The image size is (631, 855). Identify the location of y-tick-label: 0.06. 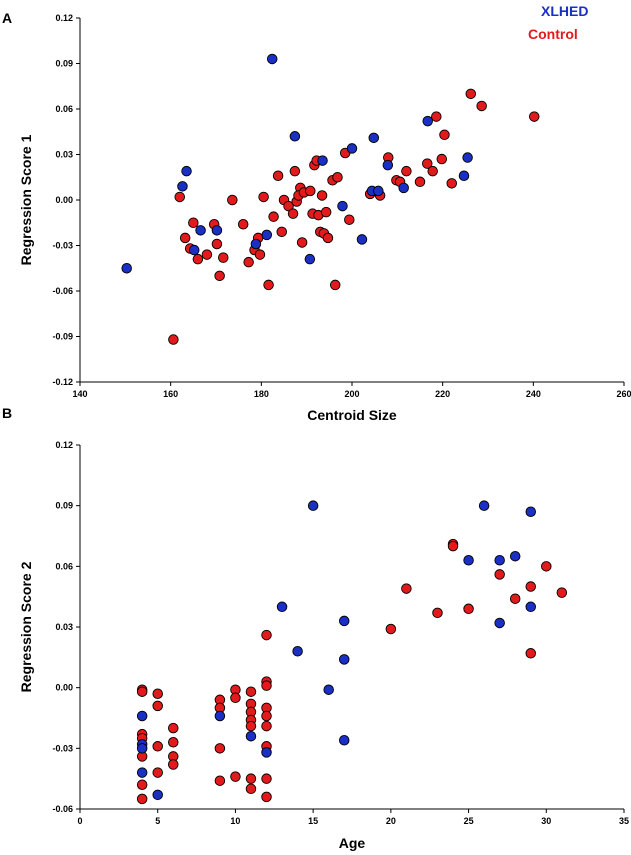
(64, 566).